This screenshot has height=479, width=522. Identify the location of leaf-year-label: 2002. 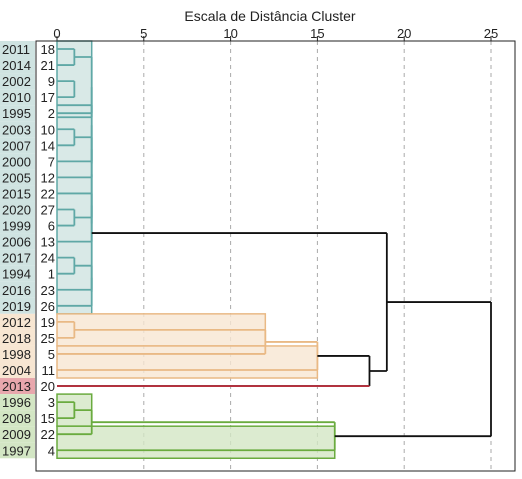
(16, 81).